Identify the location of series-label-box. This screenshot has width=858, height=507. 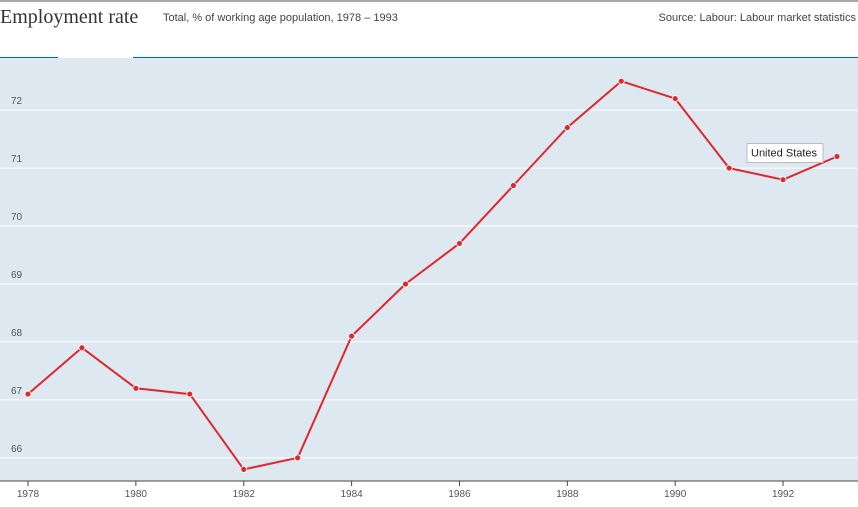
(785, 153).